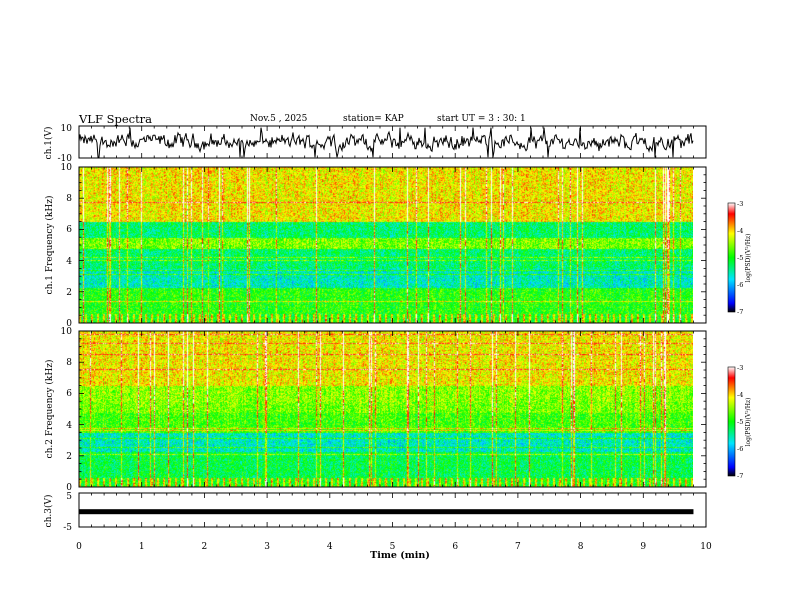 This screenshot has height=612, width=792. I want to click on xtick-2: 2, so click(205, 547).